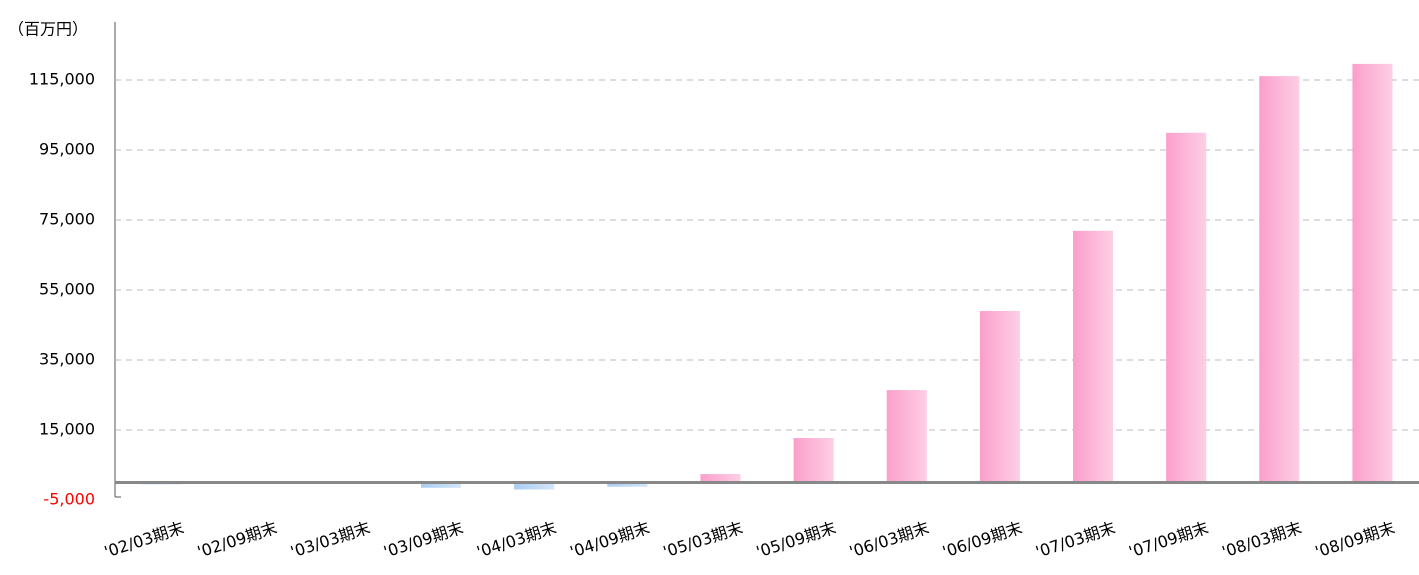 This screenshot has height=575, width=1419. Describe the element at coordinates (330, 540) in the screenshot. I see `x-tick-label: '03/03期末` at that location.